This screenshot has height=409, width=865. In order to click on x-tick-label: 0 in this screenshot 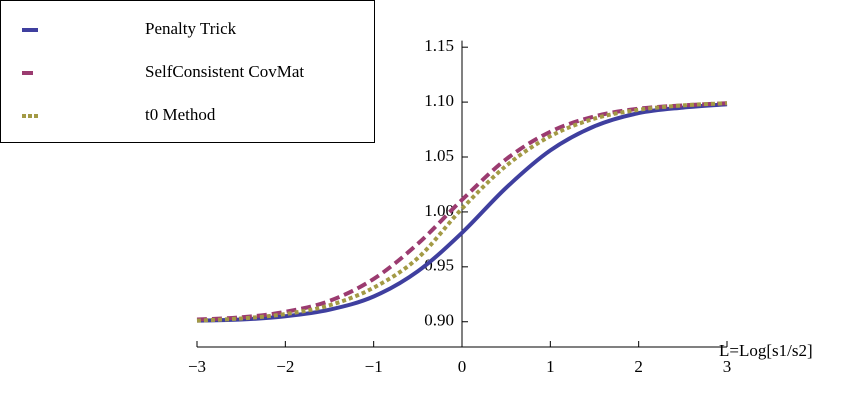, I will do `click(462, 366)`.